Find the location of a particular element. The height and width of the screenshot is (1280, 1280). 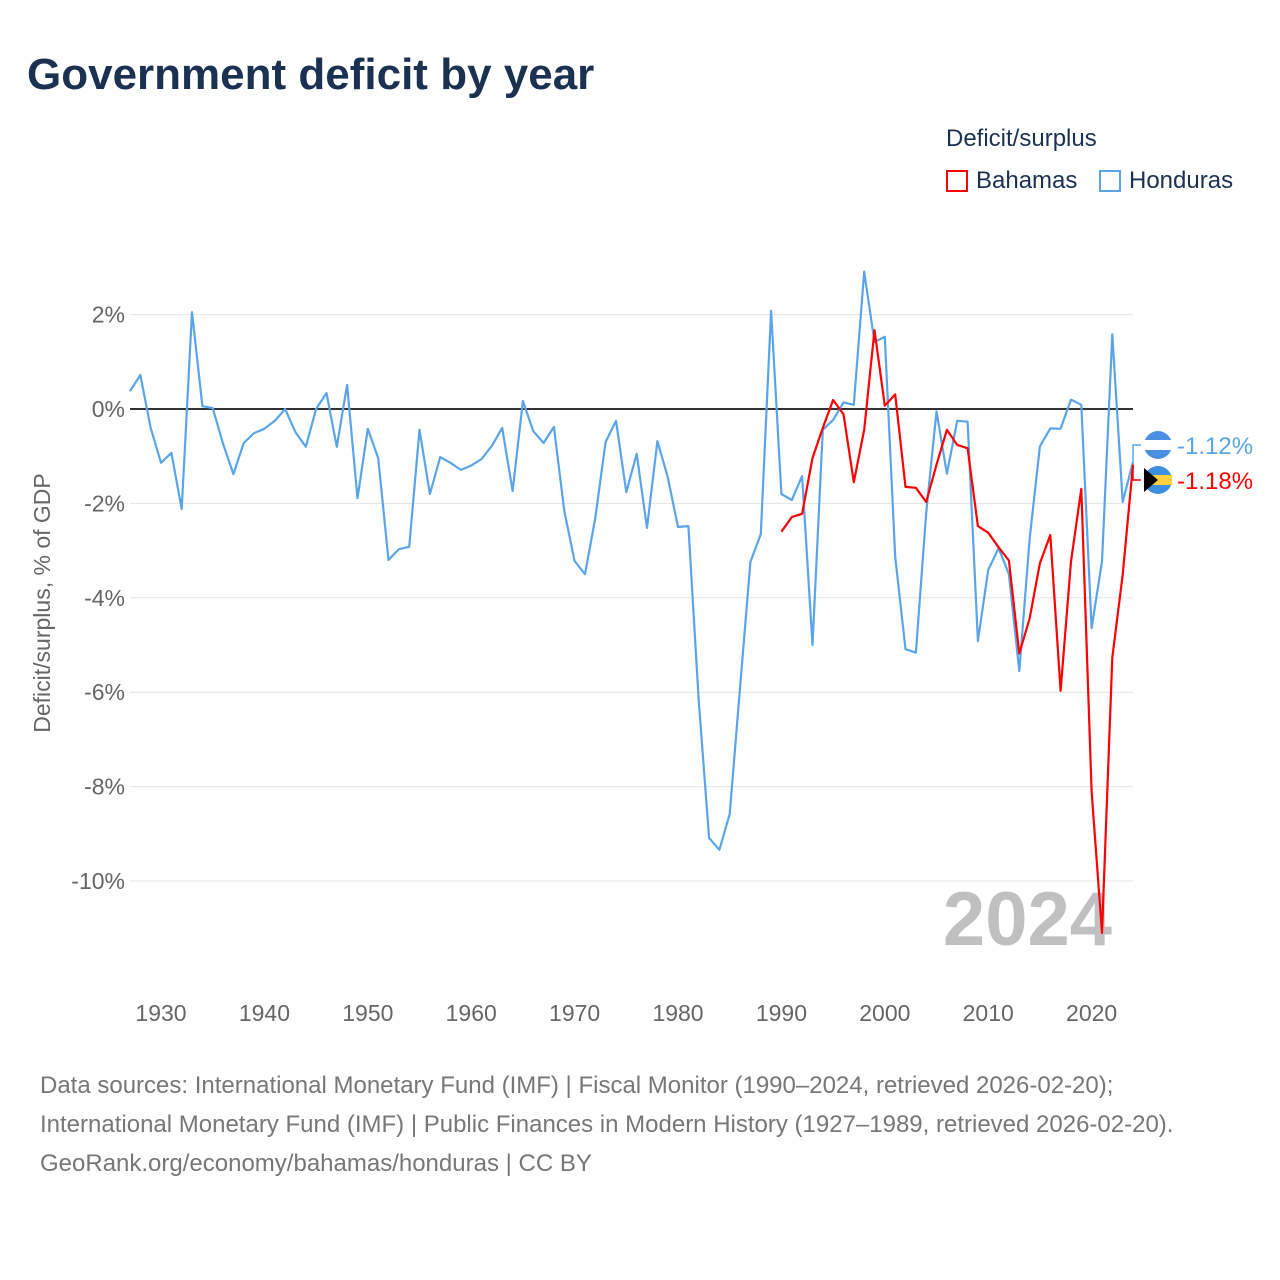

x-tick-label: 1960 is located at coordinates (471, 1013).